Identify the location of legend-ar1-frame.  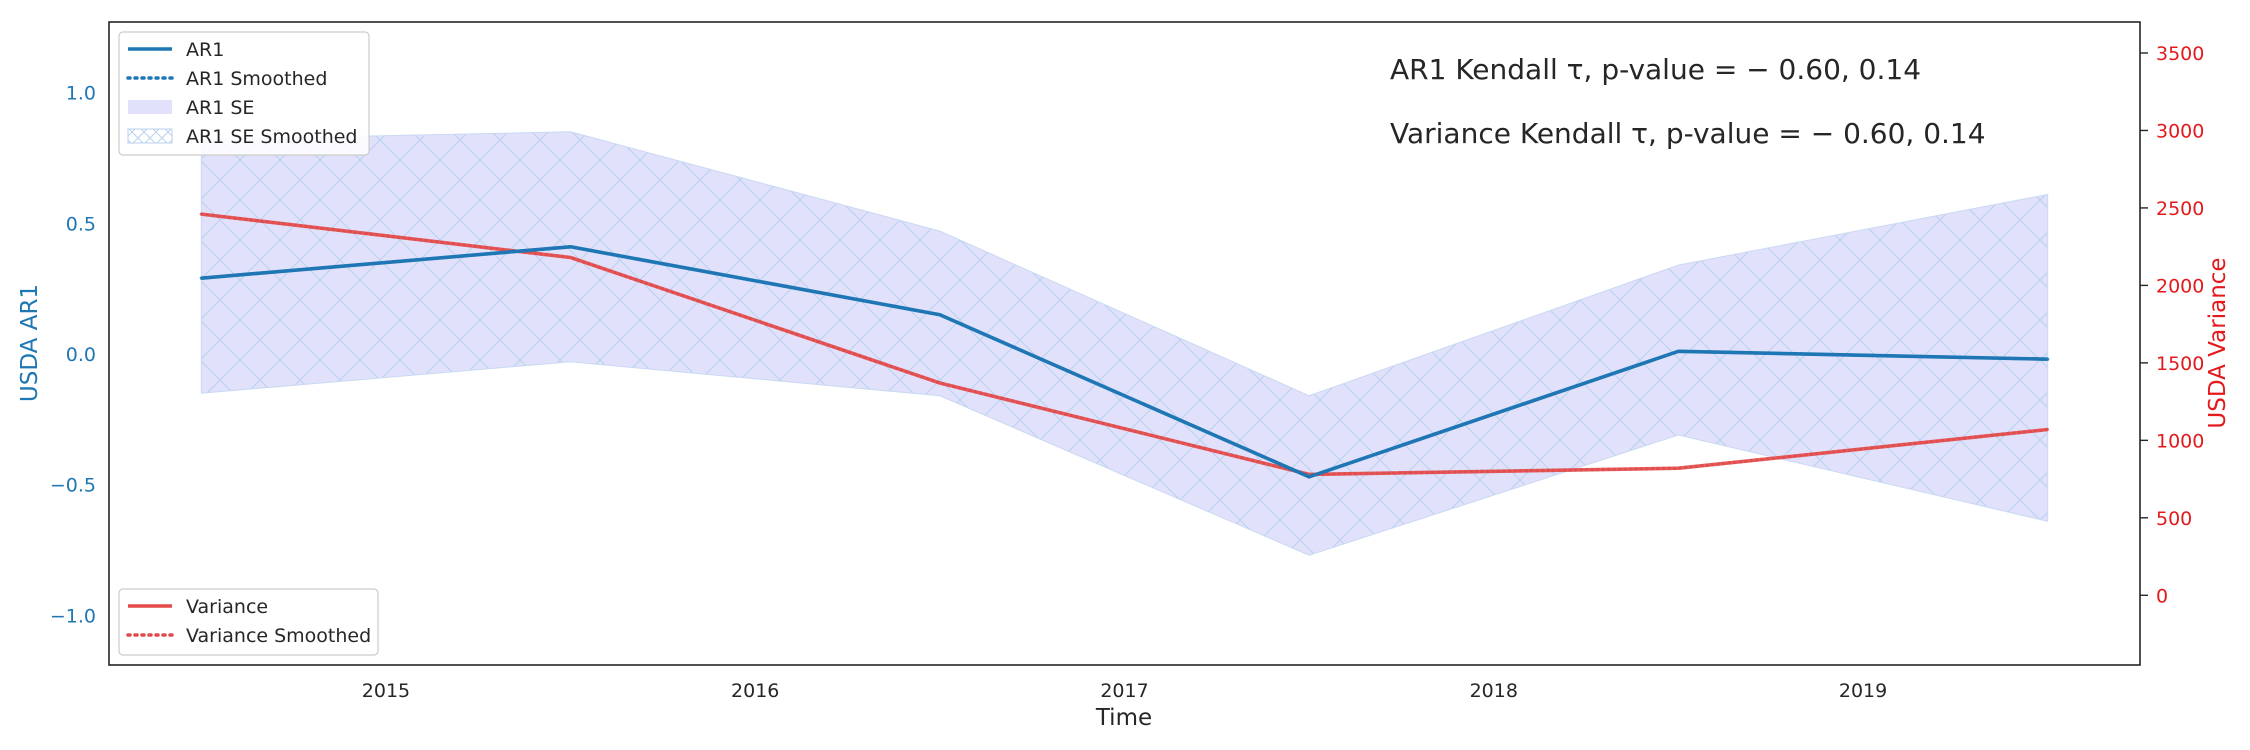
(244, 93).